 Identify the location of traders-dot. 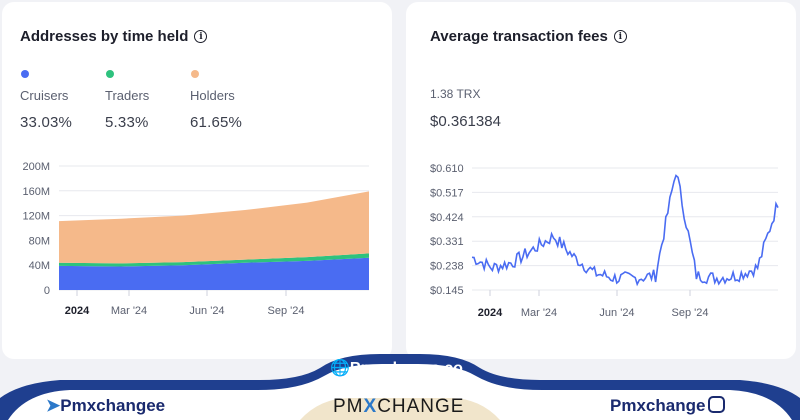
(110, 74).